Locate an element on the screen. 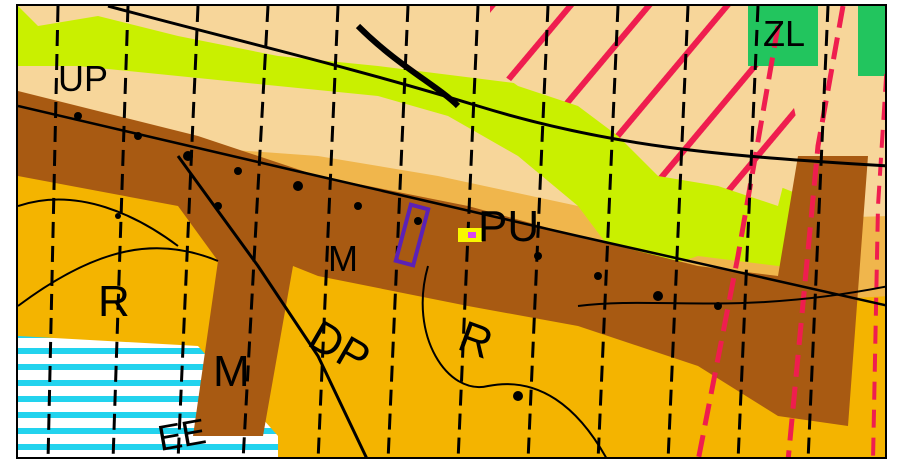 The image size is (898, 465). label-r-left: R is located at coordinates (114, 301).